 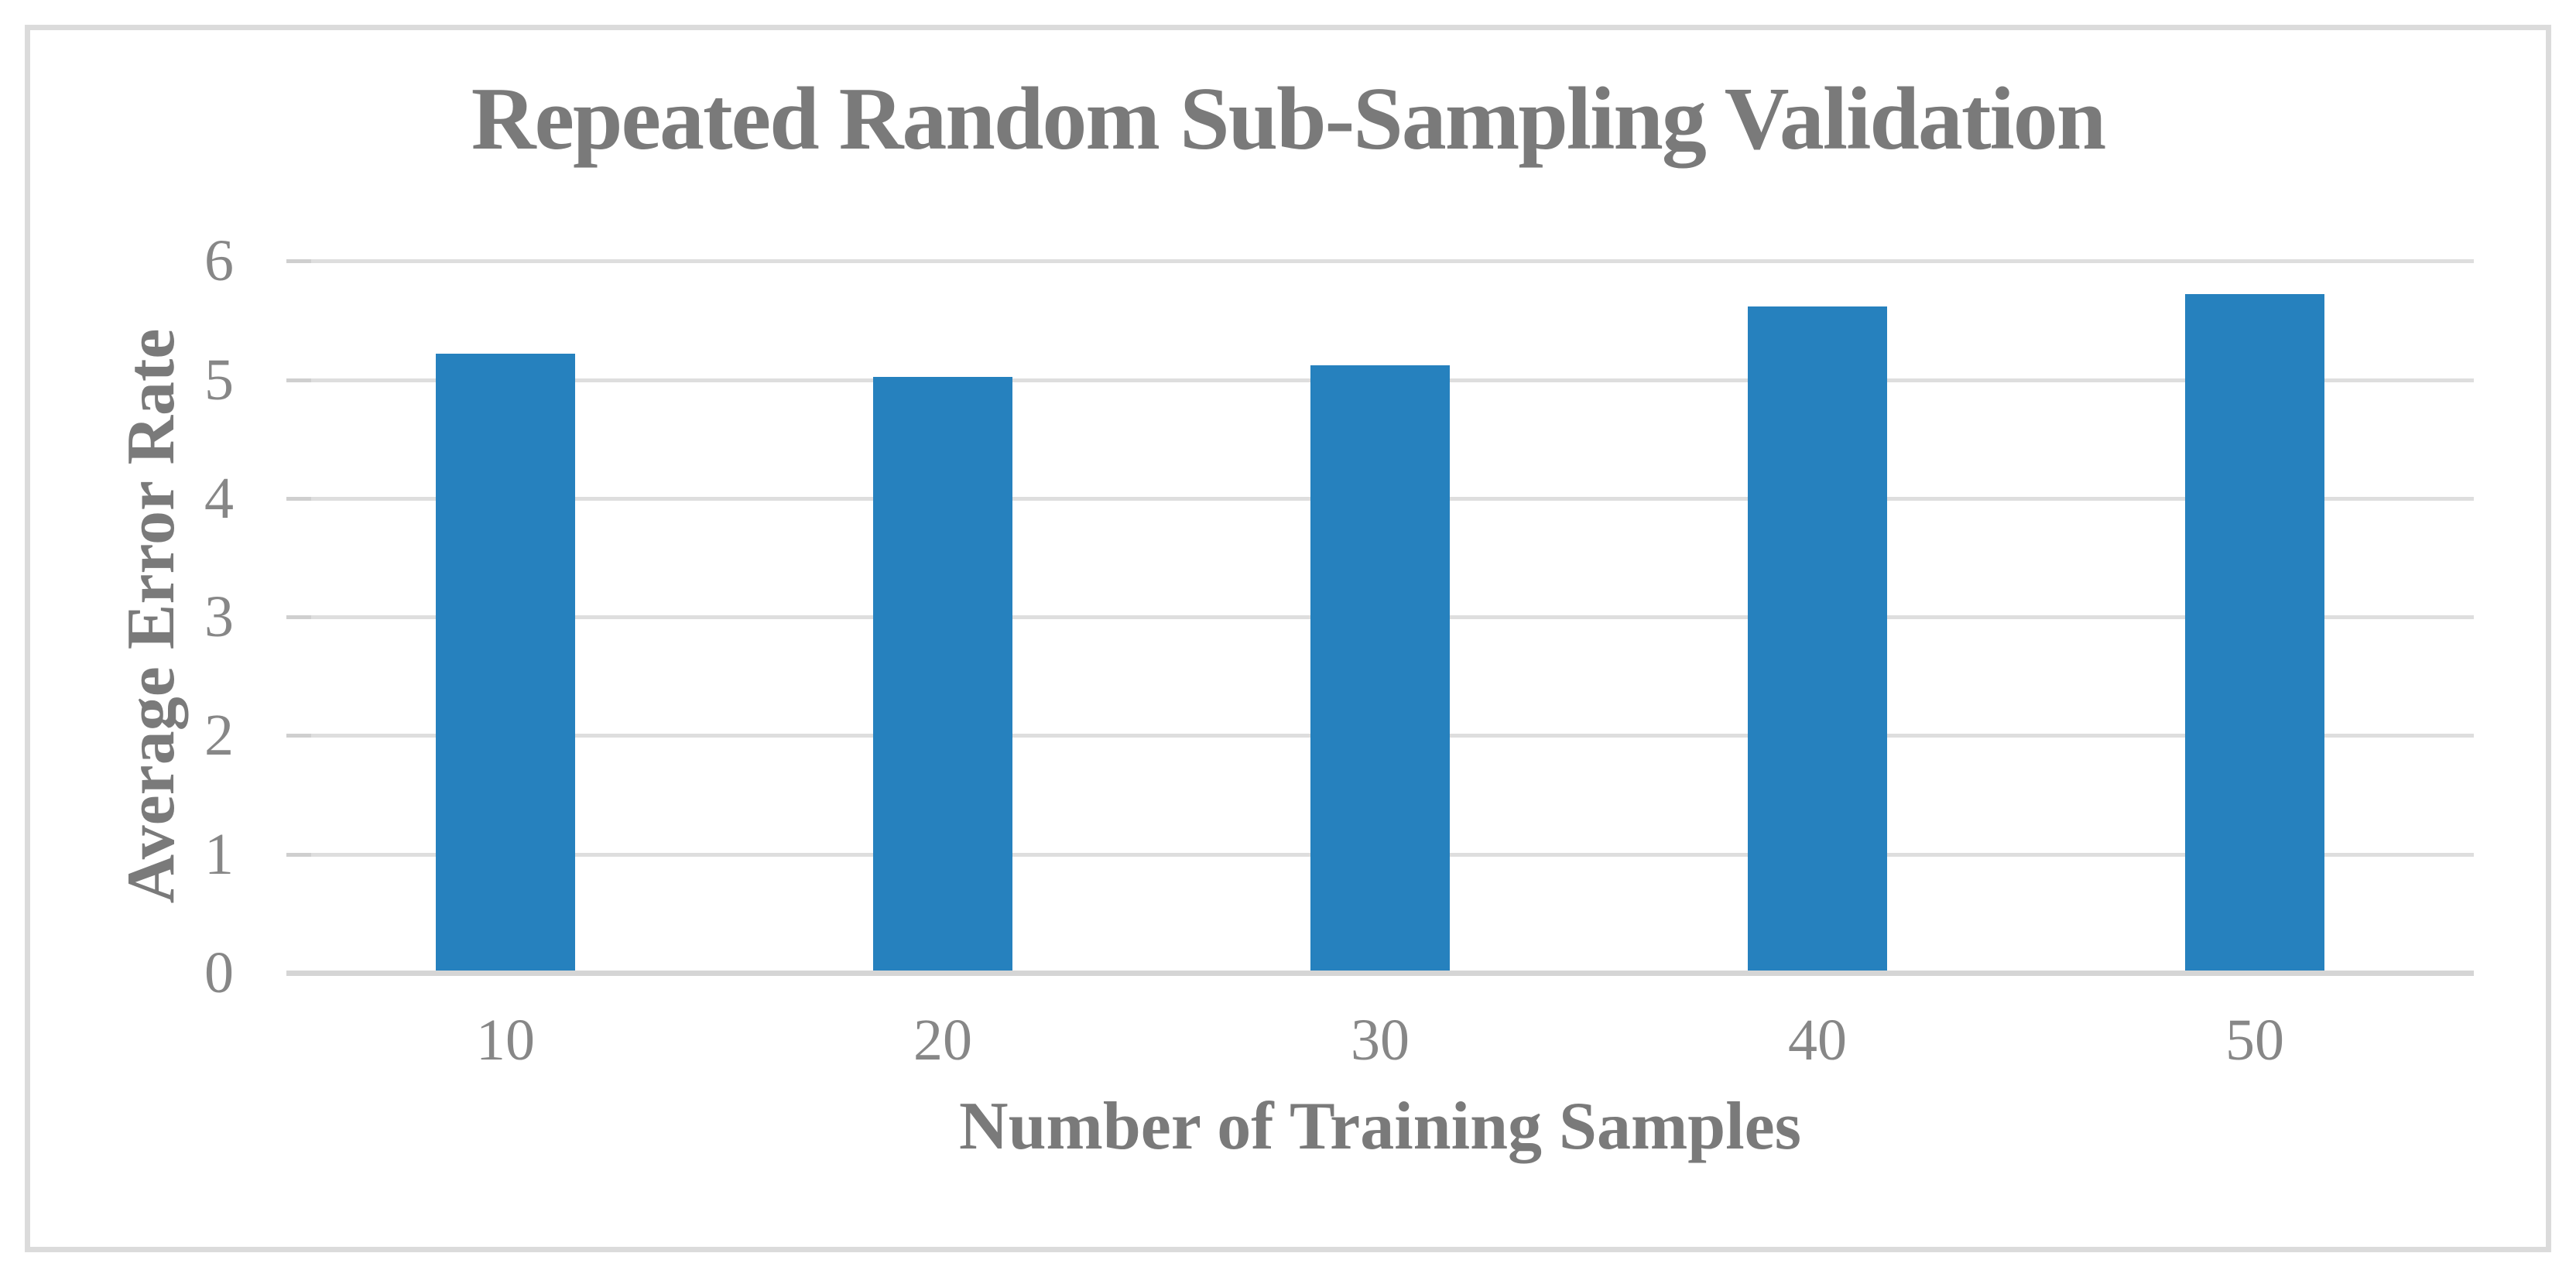 I want to click on x-tick-label-30: 30, so click(x=1381, y=1040).